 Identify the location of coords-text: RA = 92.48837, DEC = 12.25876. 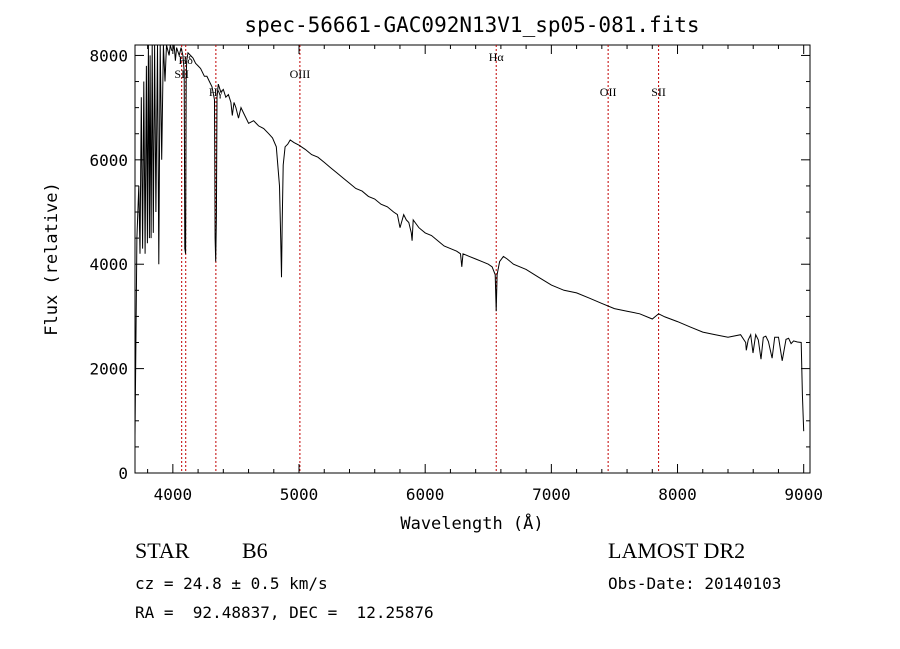
(284, 612).